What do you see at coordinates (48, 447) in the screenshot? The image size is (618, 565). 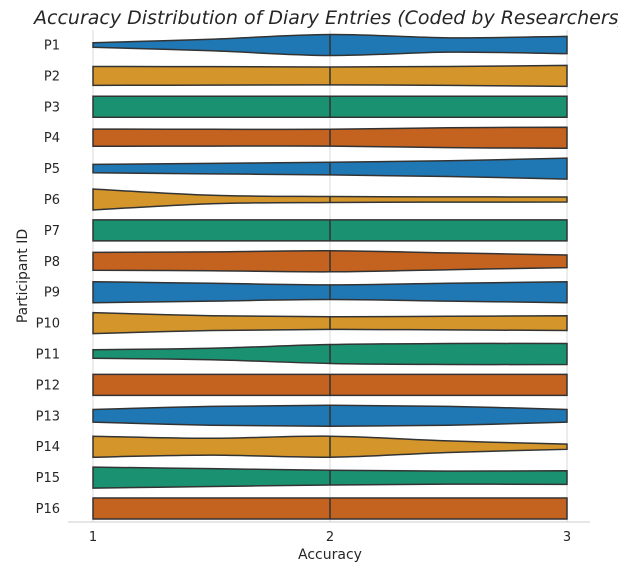 I see `y-tick-label: P14` at bounding box center [48, 447].